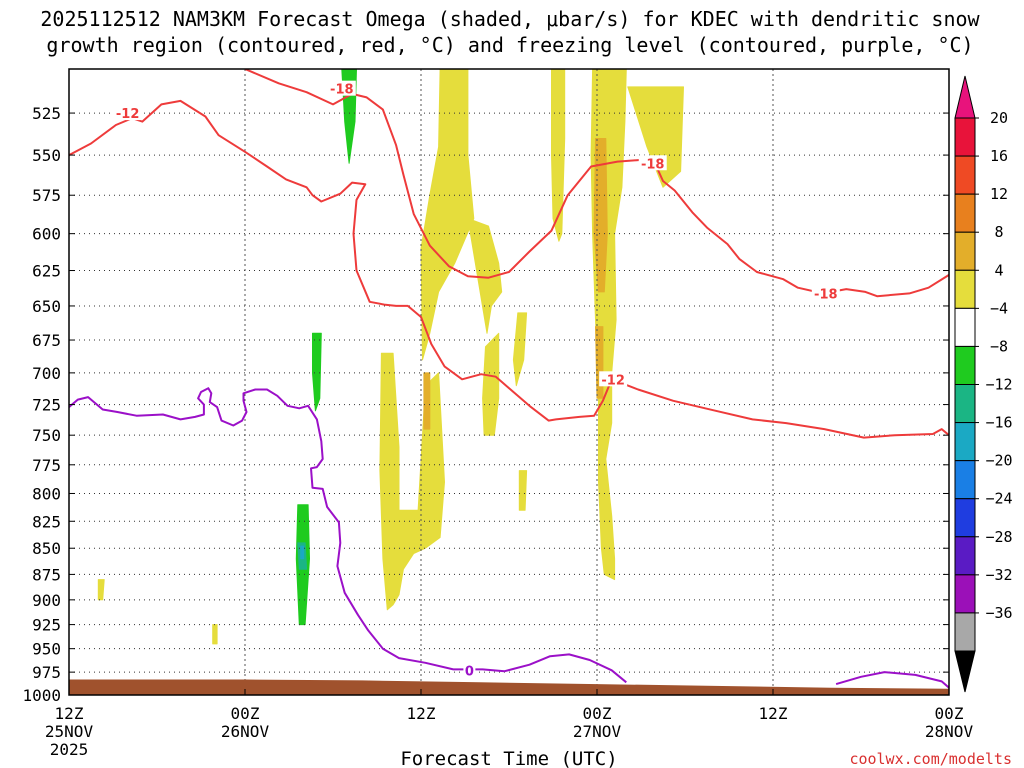  Describe the element at coordinates (46, 155) in the screenshot. I see `y-tick-label: 550` at that location.